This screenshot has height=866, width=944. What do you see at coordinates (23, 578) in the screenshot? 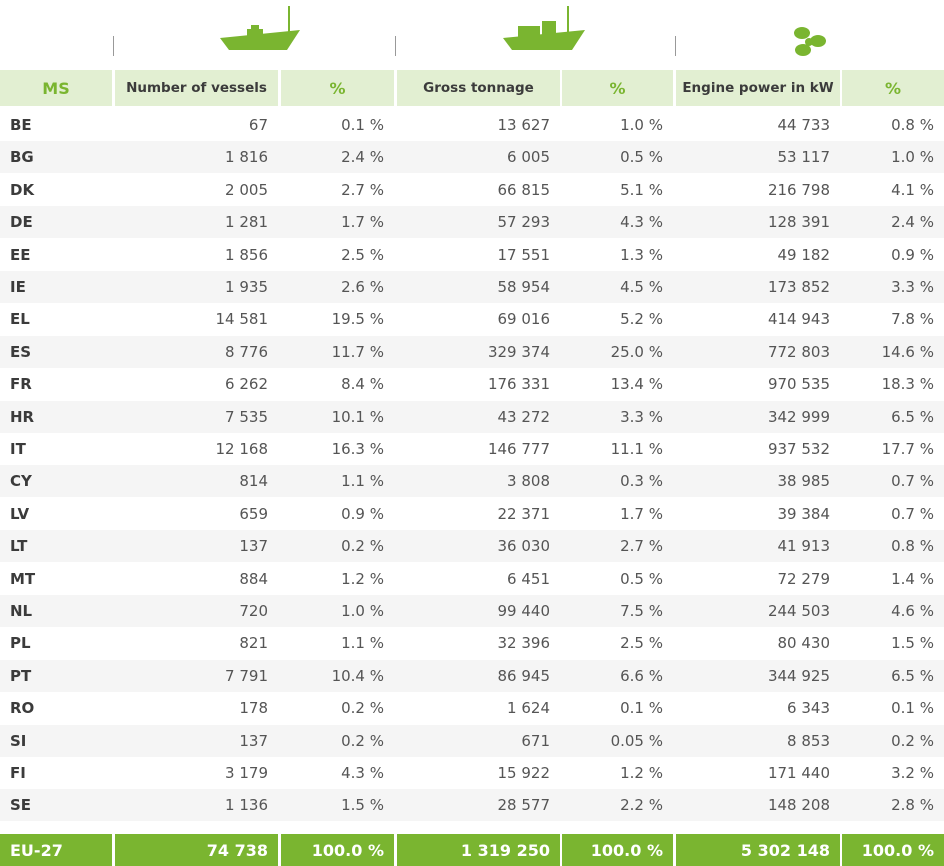
I see `cell: MT` at bounding box center [23, 578].